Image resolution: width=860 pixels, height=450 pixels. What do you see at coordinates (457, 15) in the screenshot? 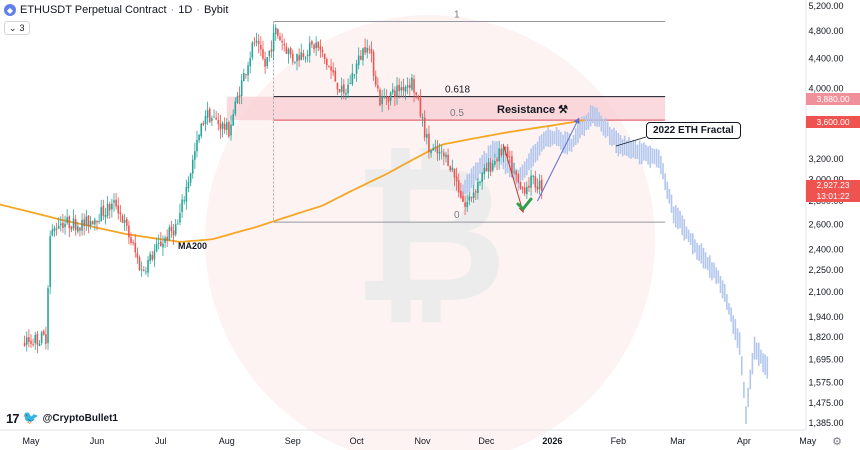
I see `fib-level-label: 1` at bounding box center [457, 15].